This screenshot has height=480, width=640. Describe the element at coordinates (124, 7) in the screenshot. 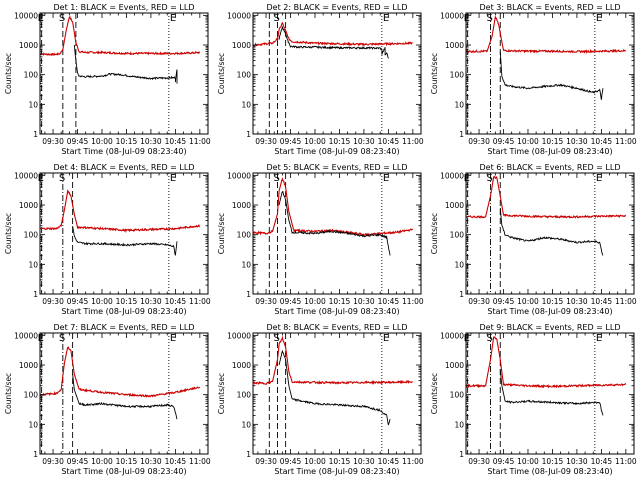

I see `panel-title: Det 1: BLACK = Events, RED = LLD` at that location.